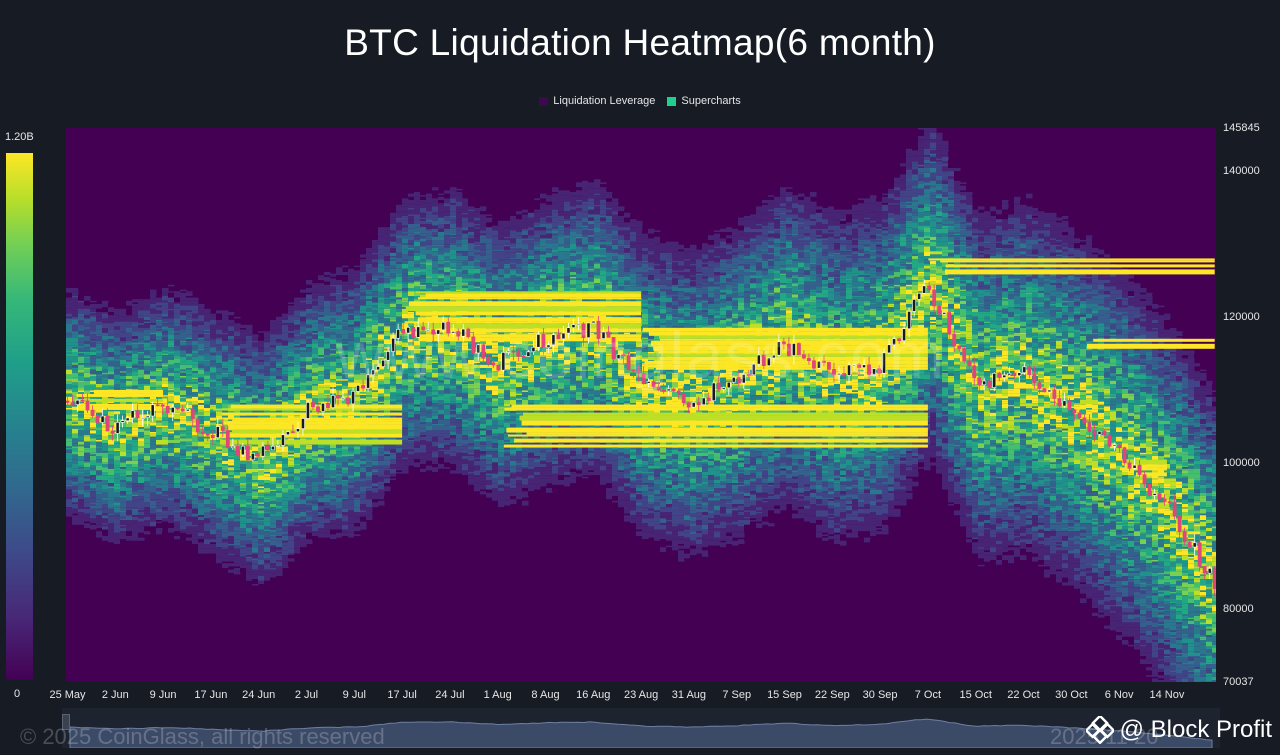 The image size is (1280, 755). I want to click on legend-item-liquidation-leverage: Liquidation Leverage, so click(597, 101).